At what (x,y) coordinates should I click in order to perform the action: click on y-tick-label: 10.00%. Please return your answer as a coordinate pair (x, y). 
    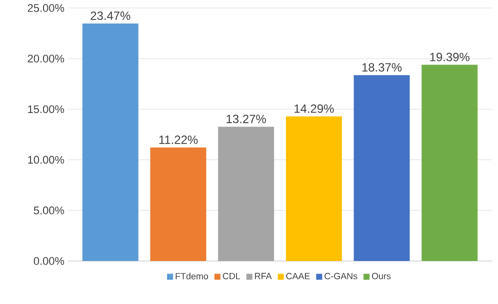
    Looking at the image, I should click on (46, 160).